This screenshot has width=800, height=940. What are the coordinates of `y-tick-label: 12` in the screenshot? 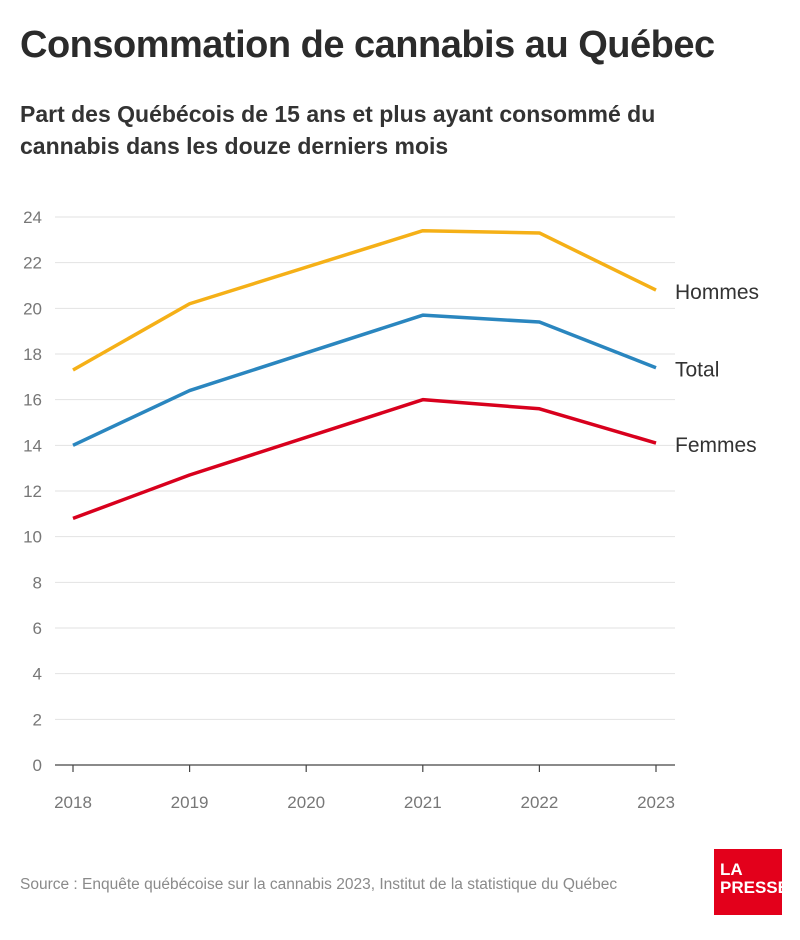 It's located at (32, 491).